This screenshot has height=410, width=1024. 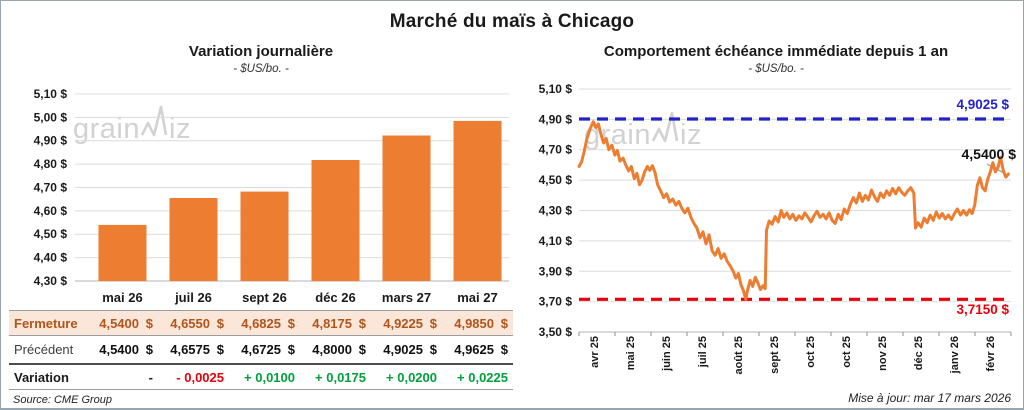 I want to click on x-axis-label: juin 25, so click(x=667, y=353).